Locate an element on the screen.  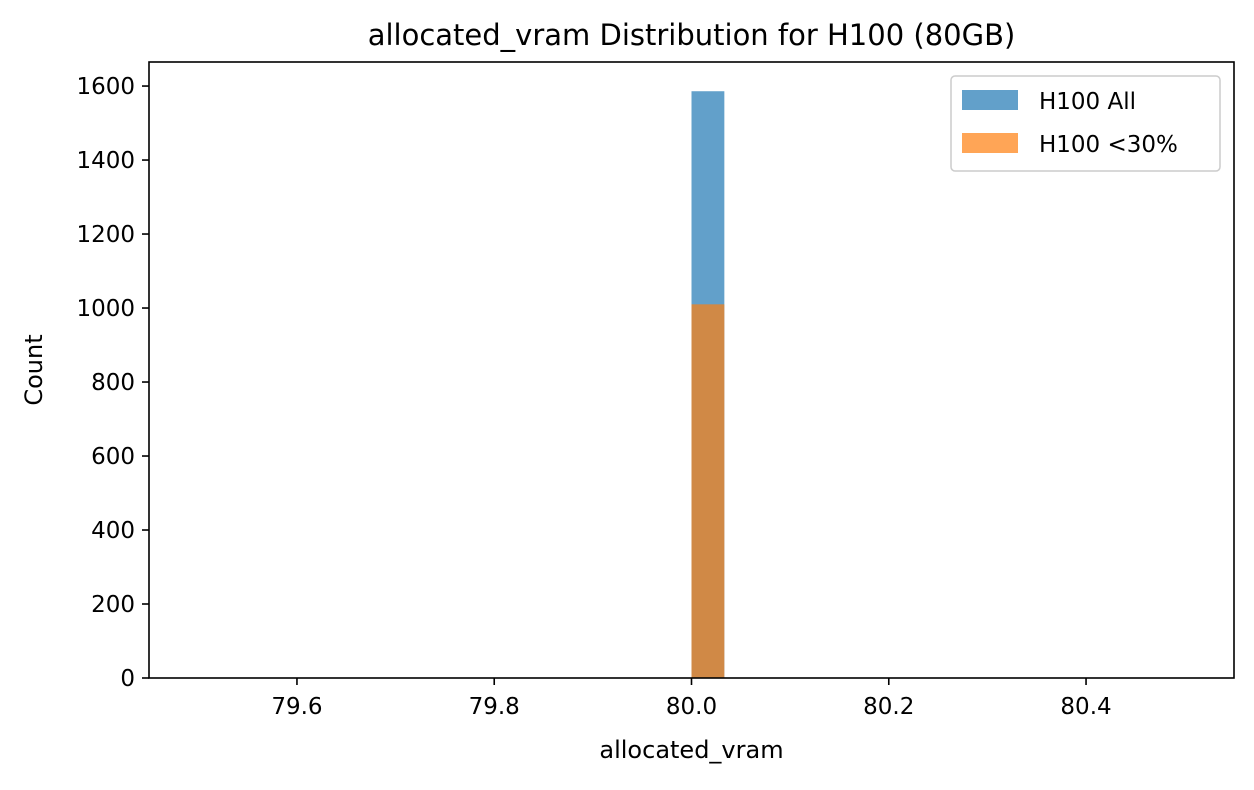
y-axis-label: Count is located at coordinates (34, 369).